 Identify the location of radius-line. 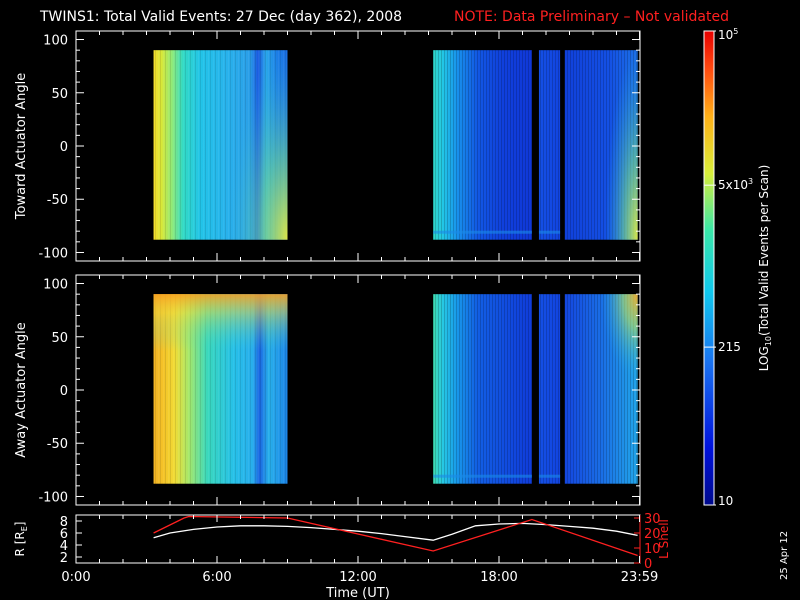
(395, 531).